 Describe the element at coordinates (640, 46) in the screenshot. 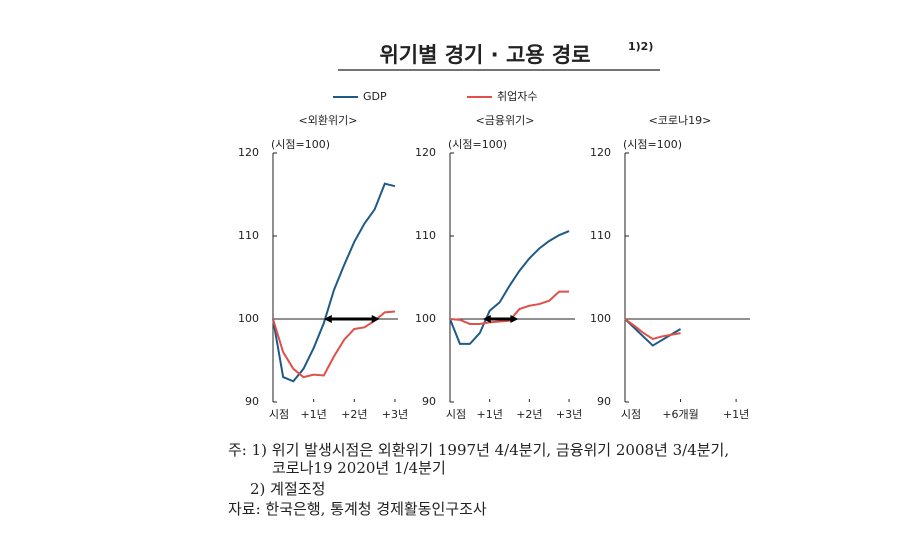

I see `title-note: 1)2)` at that location.